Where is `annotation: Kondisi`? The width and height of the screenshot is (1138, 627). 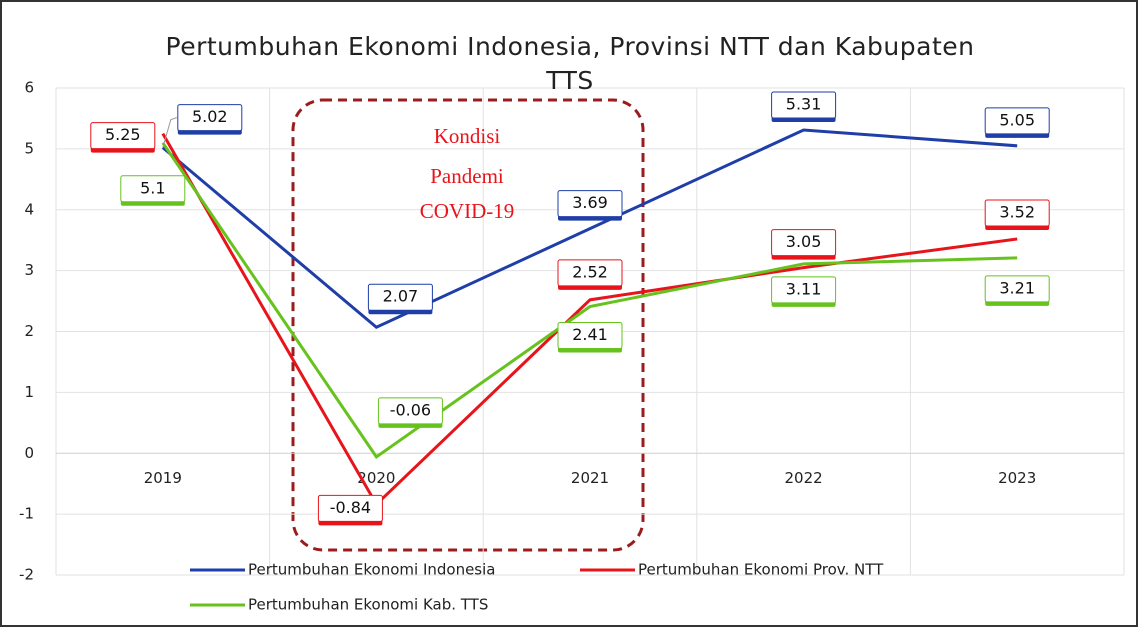
annotation: Kondisi is located at coordinates (467, 136).